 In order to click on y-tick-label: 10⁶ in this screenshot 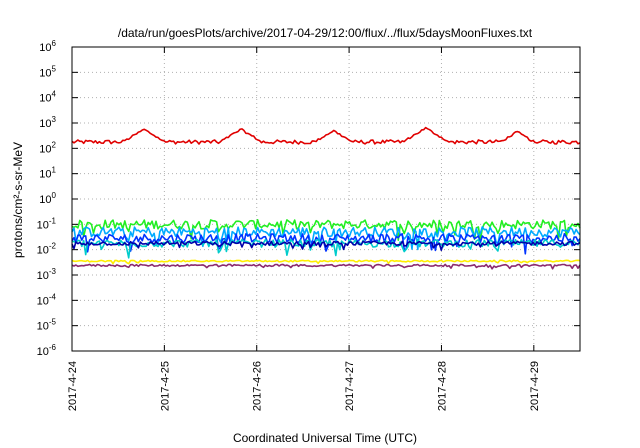, I will do `click(47, 46)`.